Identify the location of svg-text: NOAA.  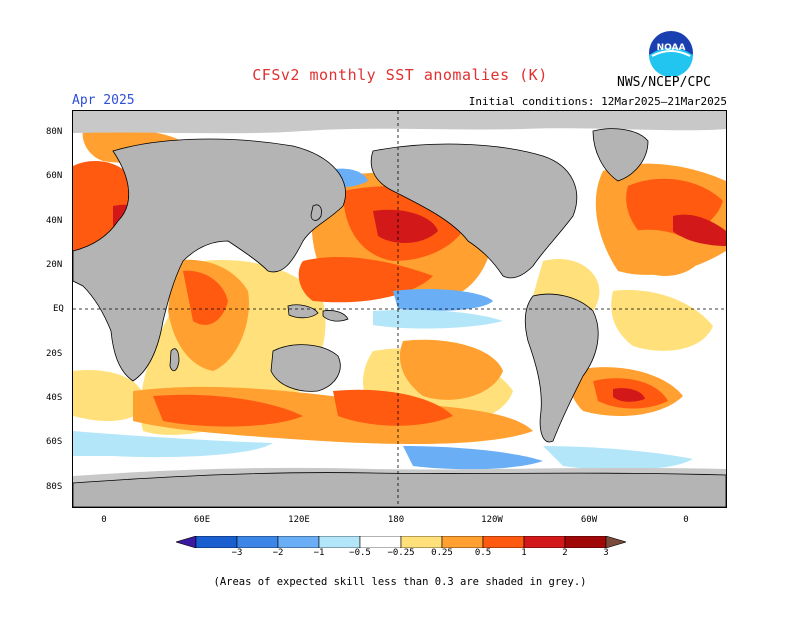
(671, 48).